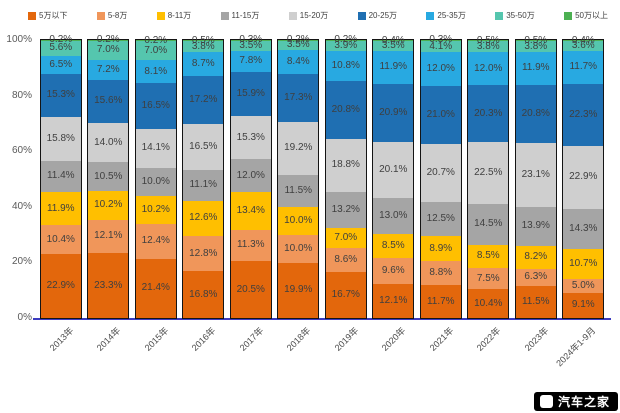 The height and width of the screenshot is (413, 620). What do you see at coordinates (583, 40) in the screenshot?
I see `segment-value-label: 0.4%` at bounding box center [583, 40].